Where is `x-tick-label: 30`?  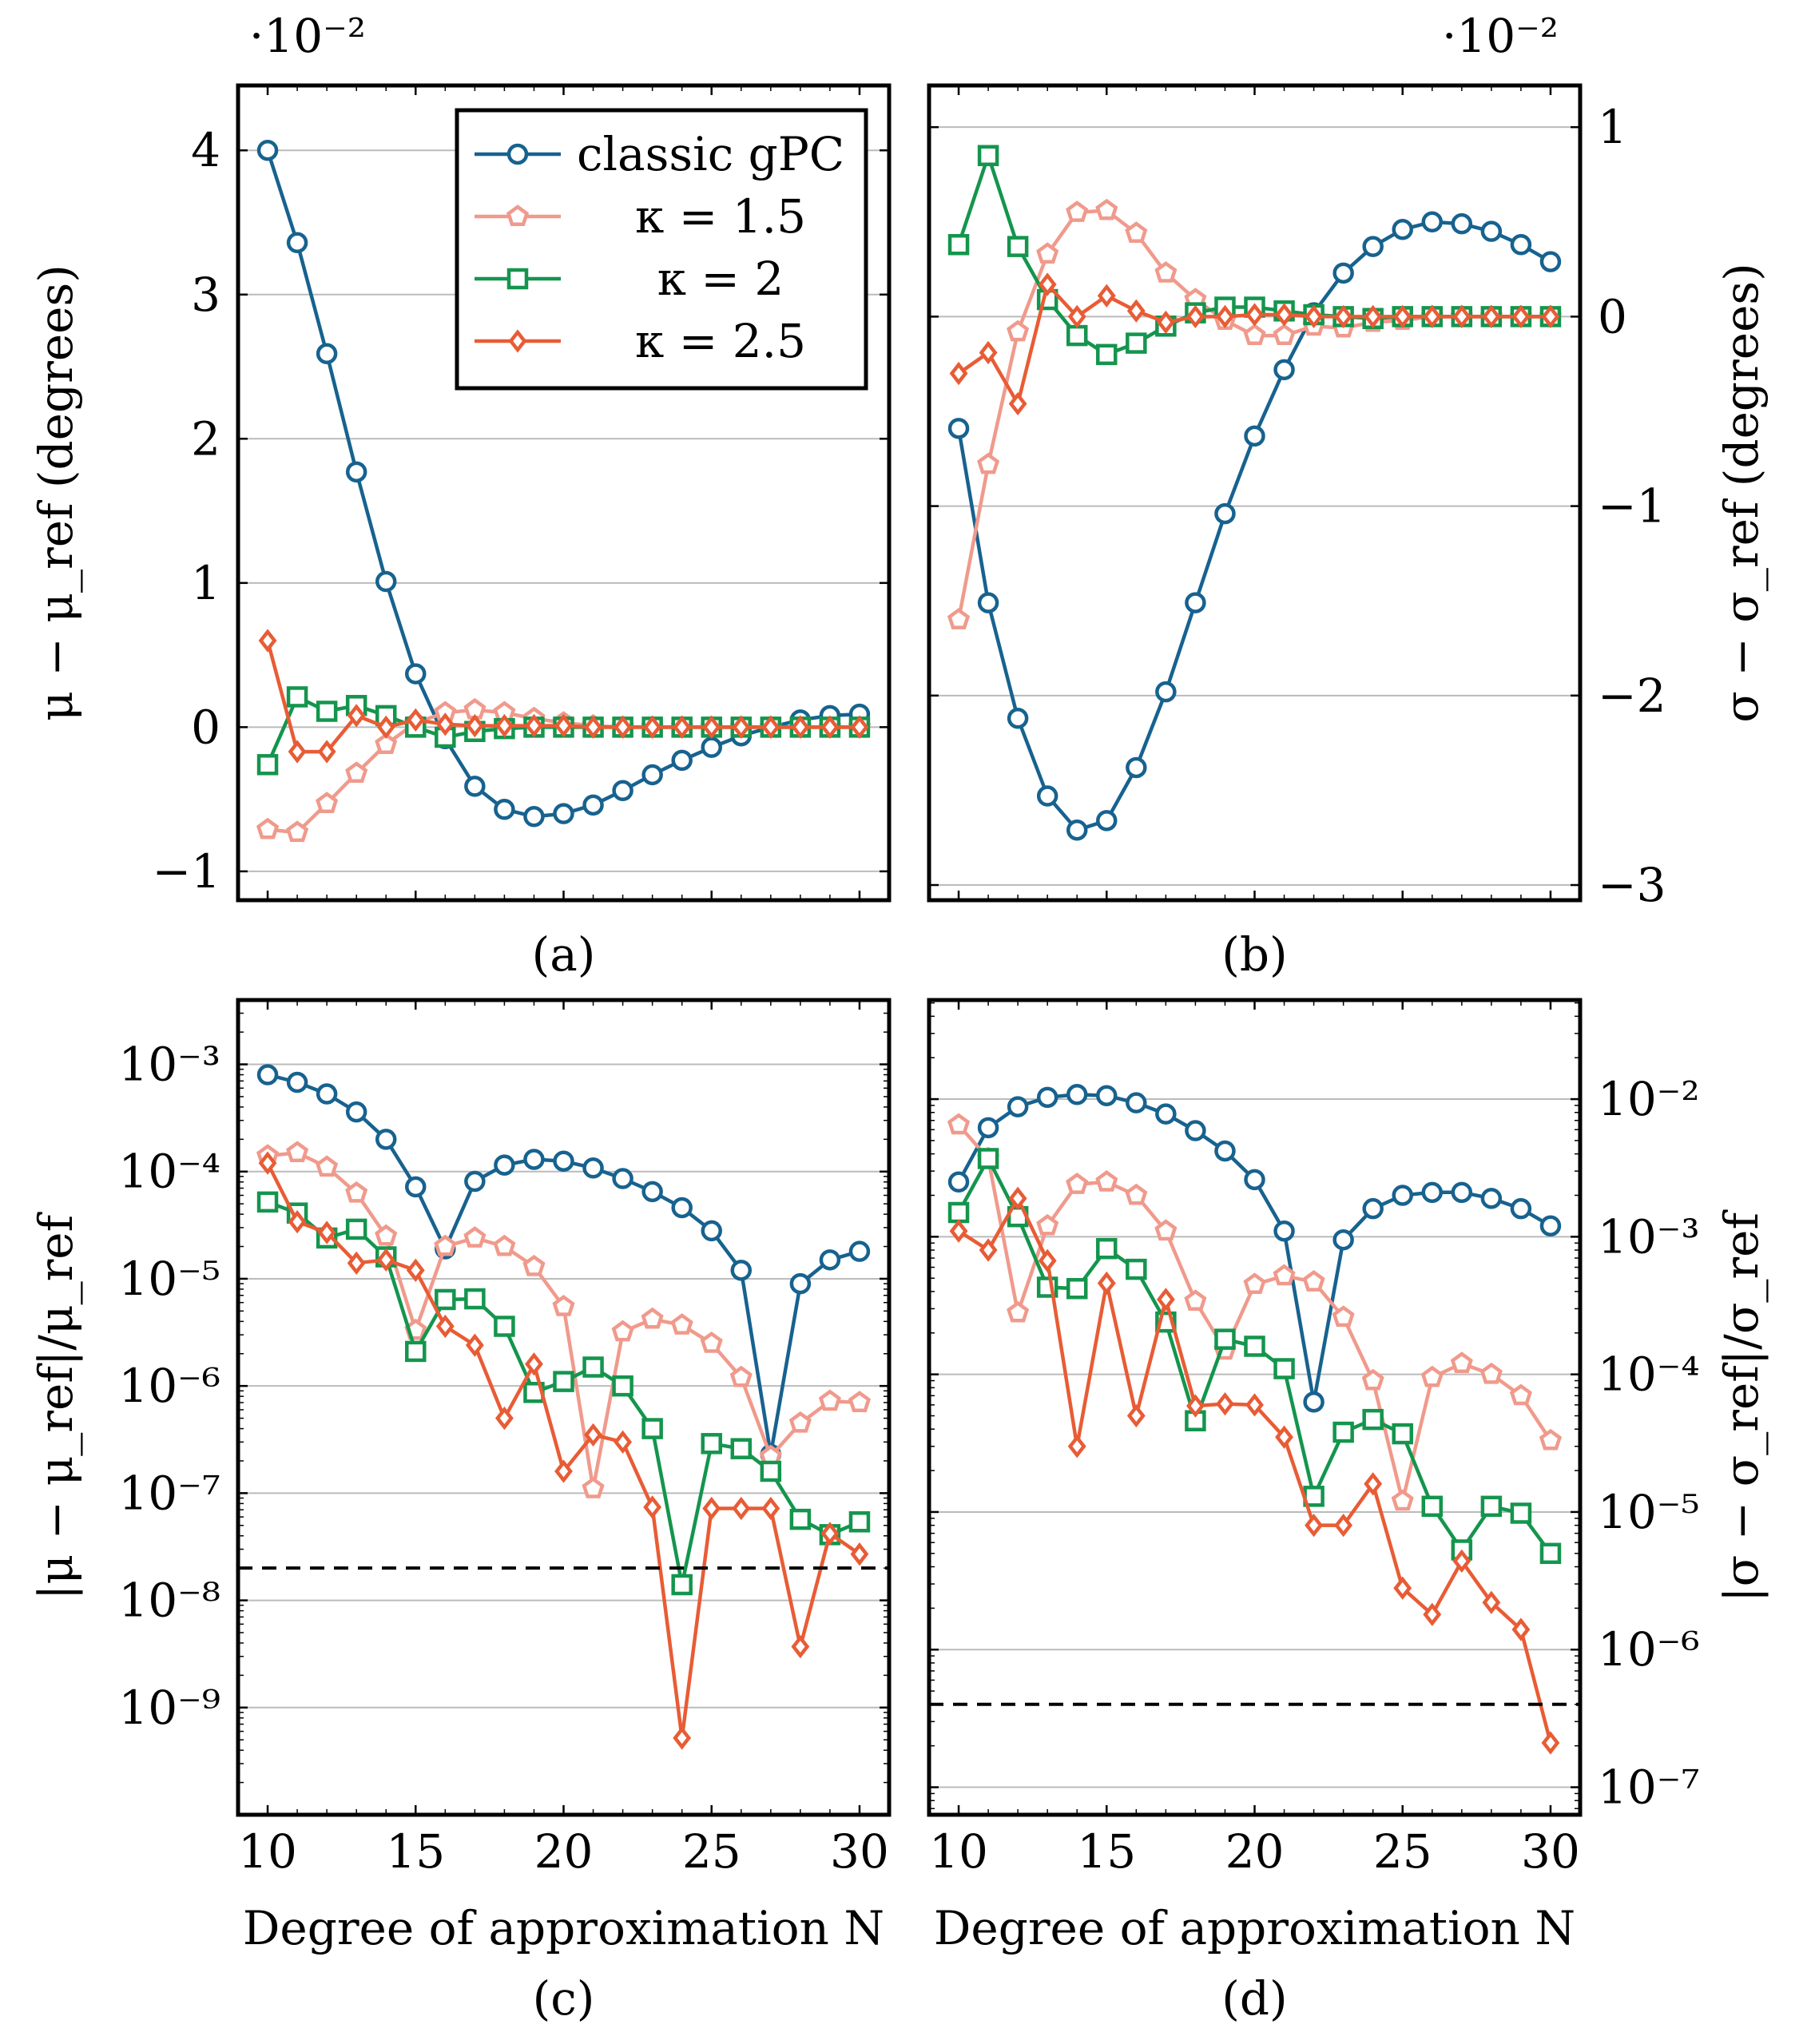
x-tick-label: 30 is located at coordinates (1550, 1851).